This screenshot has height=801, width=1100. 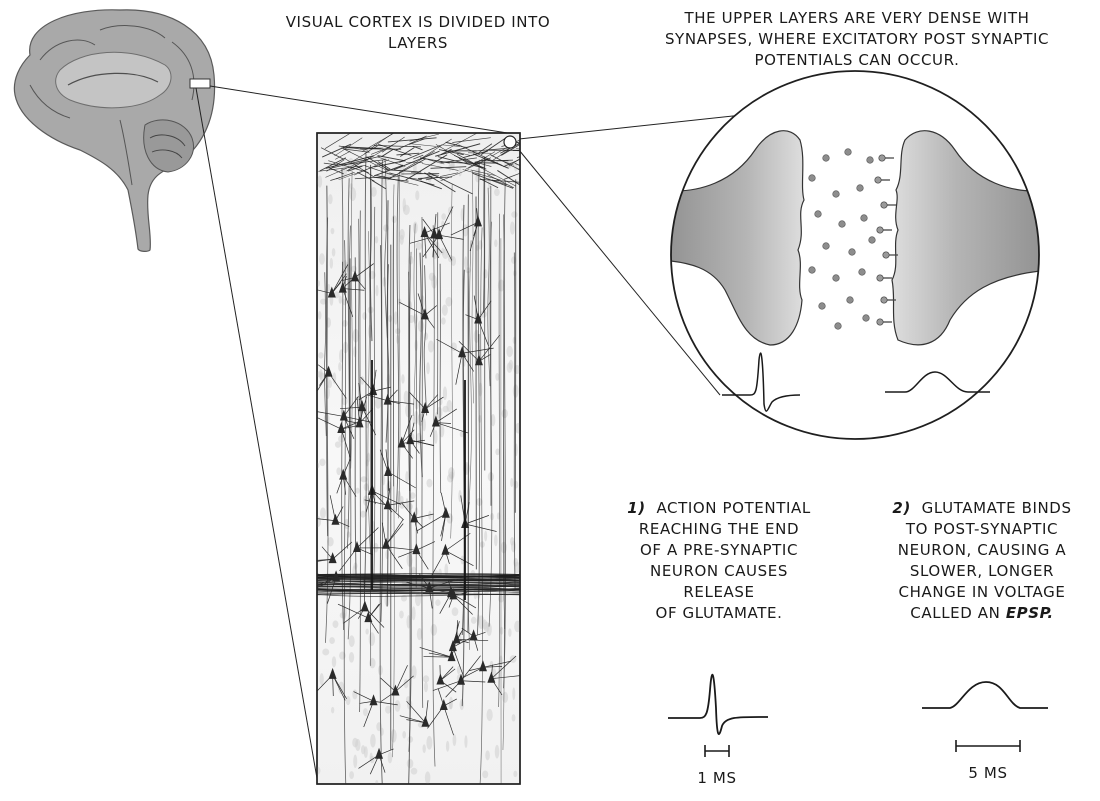 What do you see at coordinates (937, 382) in the screenshot?
I see `zoom-epsp-trace` at bounding box center [937, 382].